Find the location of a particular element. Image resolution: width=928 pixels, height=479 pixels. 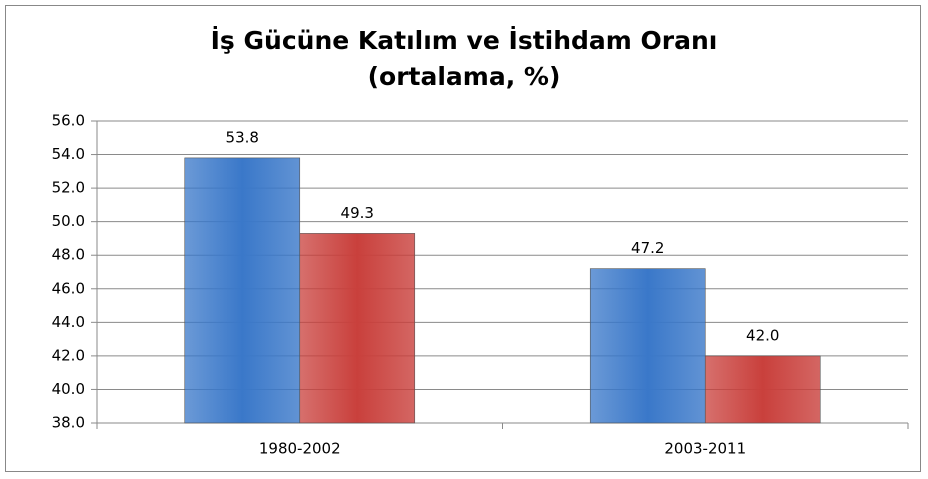

y-tick-label: 56.0 is located at coordinates (68, 121).